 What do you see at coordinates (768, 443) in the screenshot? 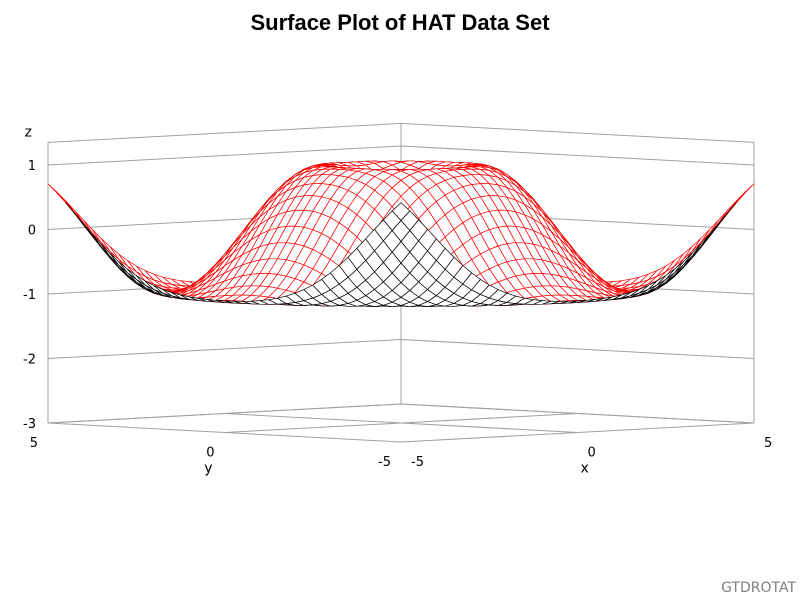
I see `x-tick-label: 5` at bounding box center [768, 443].